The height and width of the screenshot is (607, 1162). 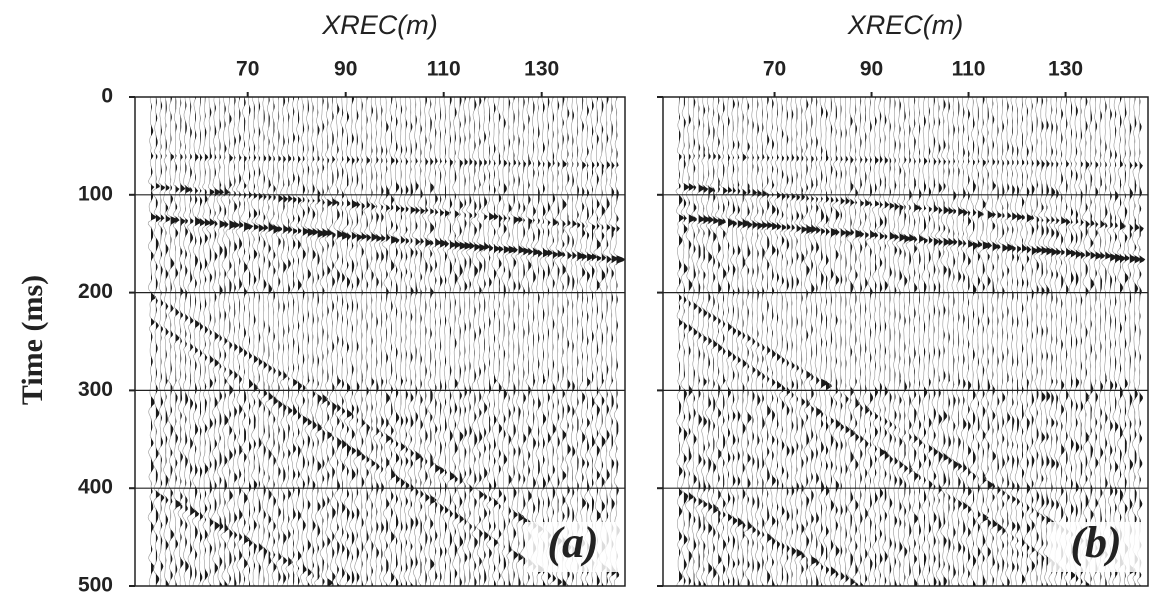 I want to click on x-tick-label: 110, so click(x=969, y=69).